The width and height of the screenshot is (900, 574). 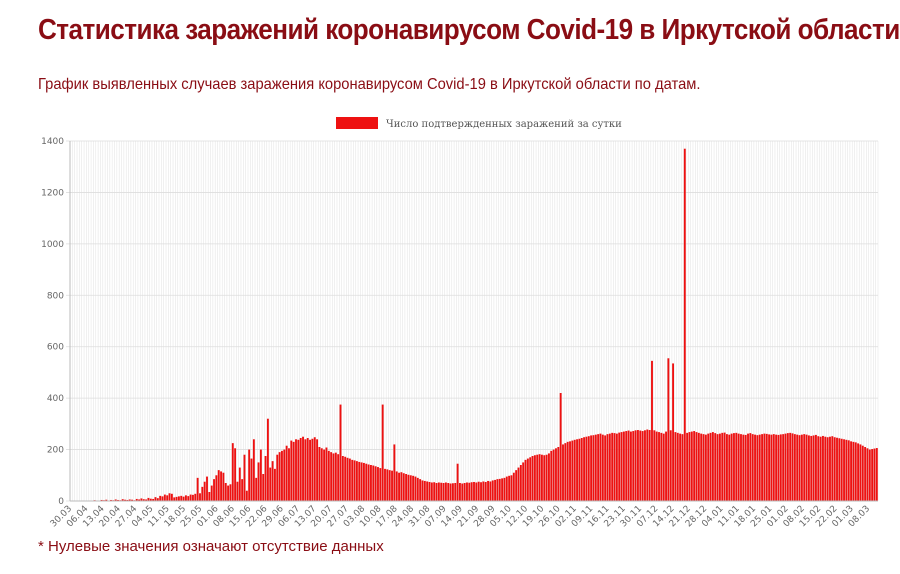 What do you see at coordinates (55, 399) in the screenshot?
I see `y-tick-label: 400` at bounding box center [55, 399].